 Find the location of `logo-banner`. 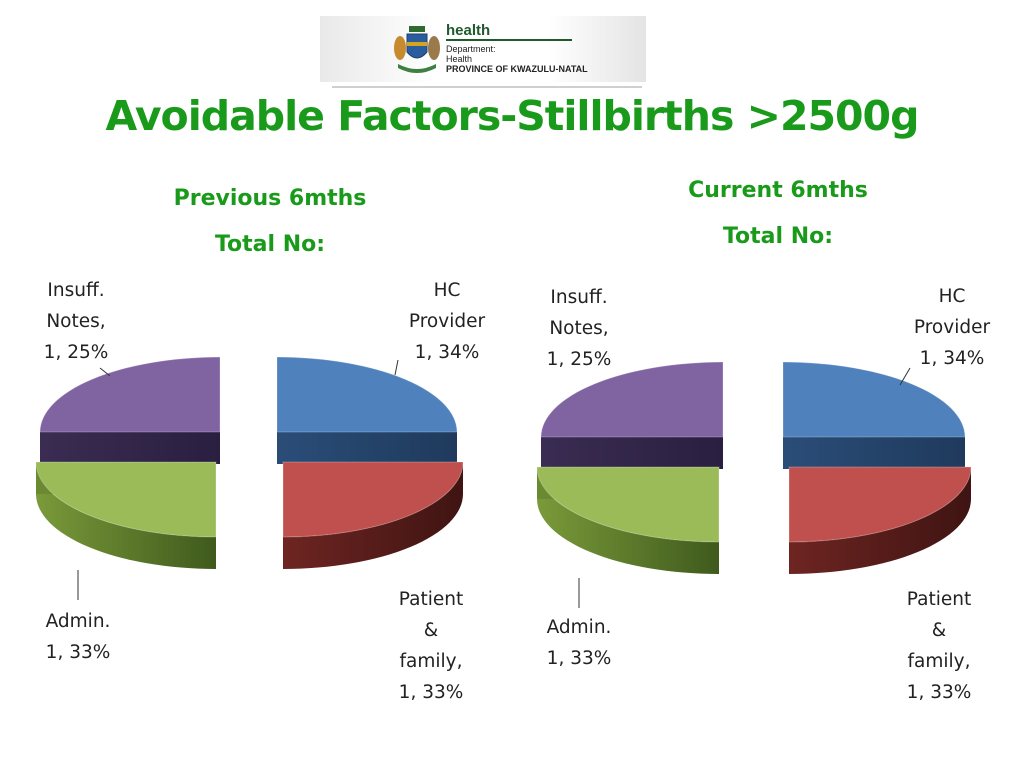

logo-banner is located at coordinates (483, 49).